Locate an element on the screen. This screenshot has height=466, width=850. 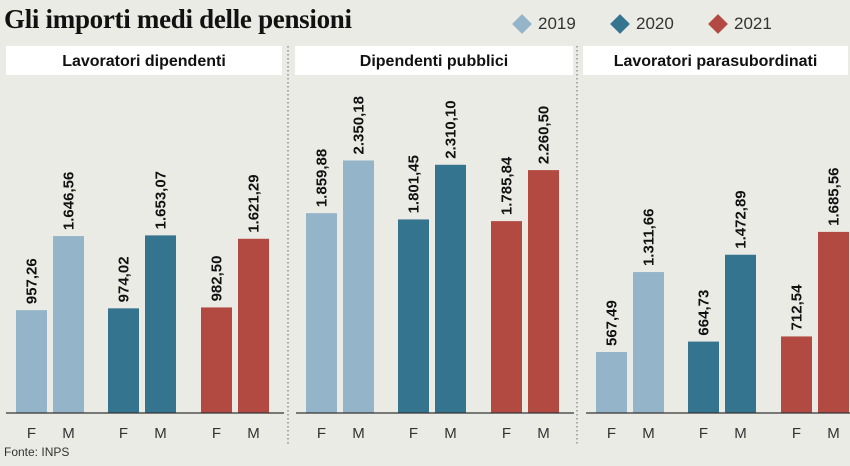
legend-item-2019: 2019 is located at coordinates (544, 24).